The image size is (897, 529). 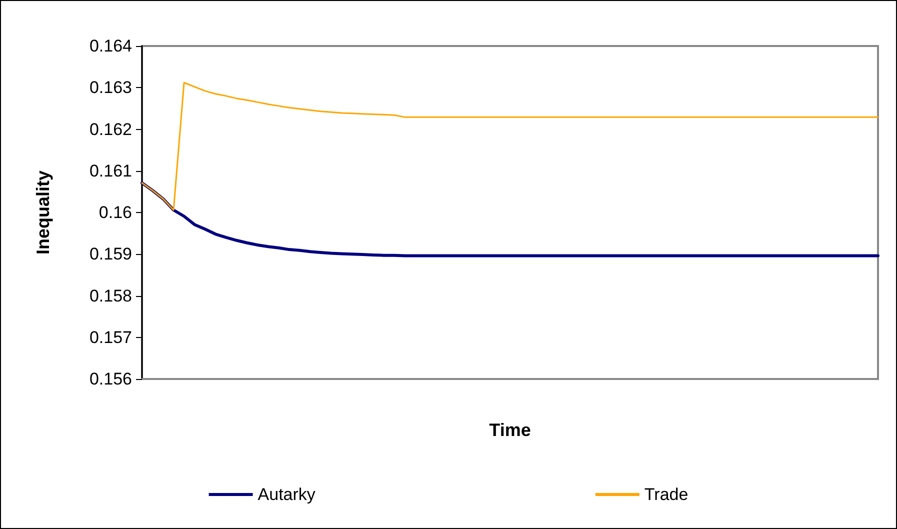 What do you see at coordinates (110, 337) in the screenshot?
I see `y-tick-label: 0.157` at bounding box center [110, 337].